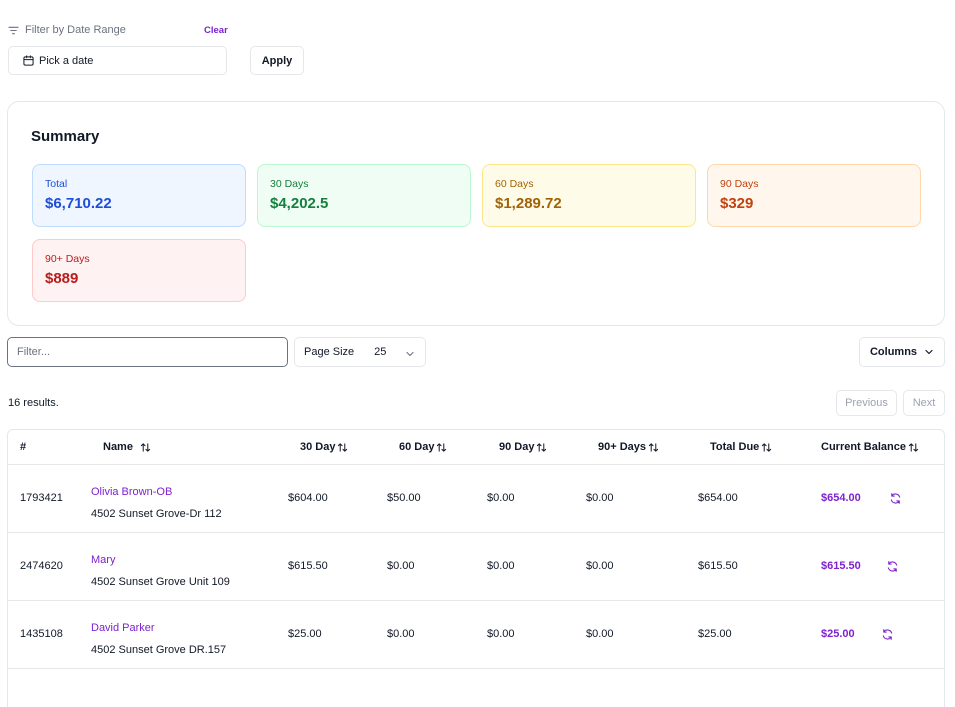  Describe the element at coordinates (318, 447) in the screenshot. I see `column-header-30-day-label: 30 Day` at that location.